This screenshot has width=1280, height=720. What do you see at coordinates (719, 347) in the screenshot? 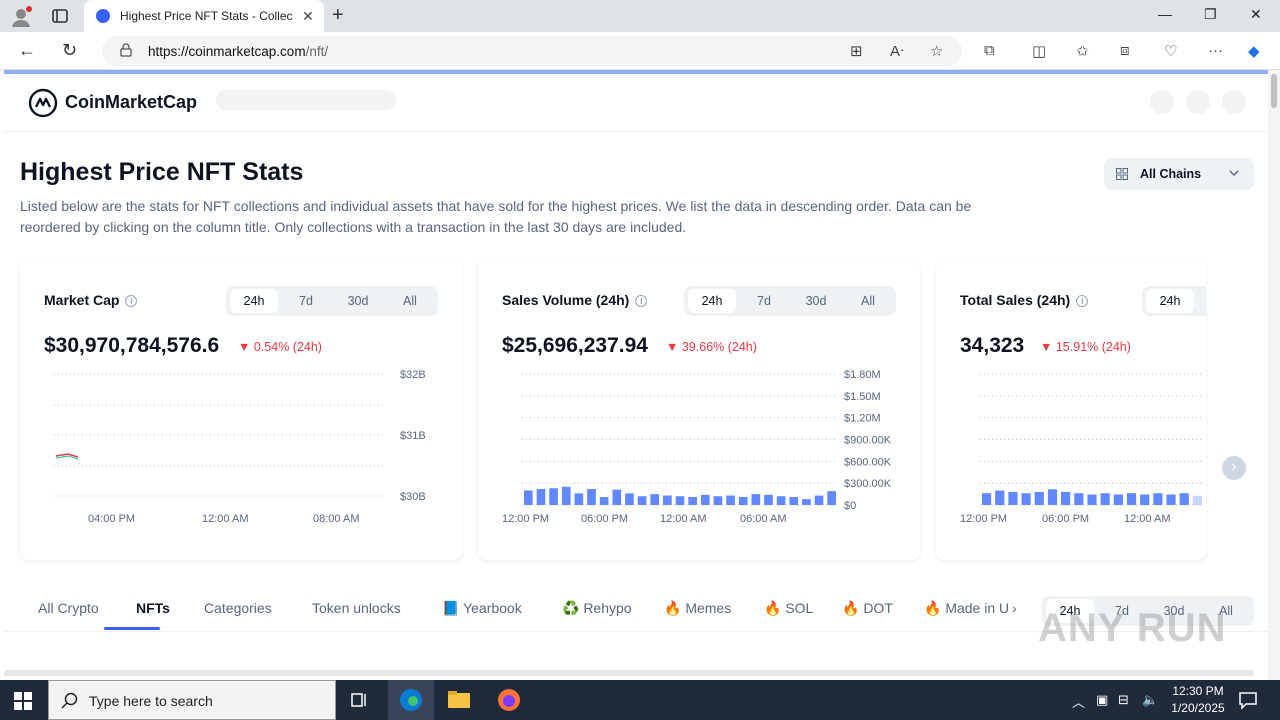
I see `change-text: 39.66% (24h)` at bounding box center [719, 347].